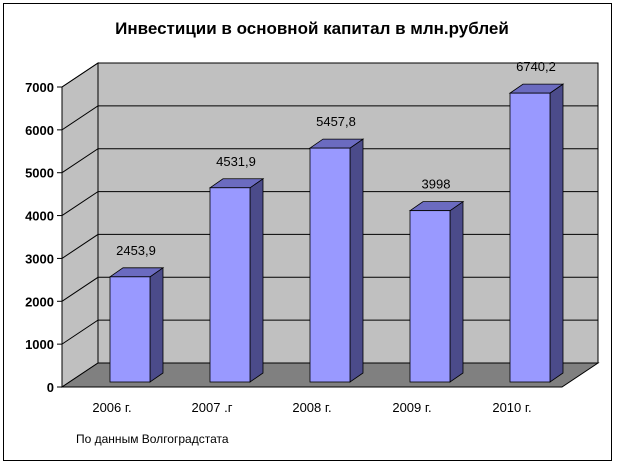 Image resolution: width=617 pixels, height=466 pixels. I want to click on side-wall, so click(80, 225).